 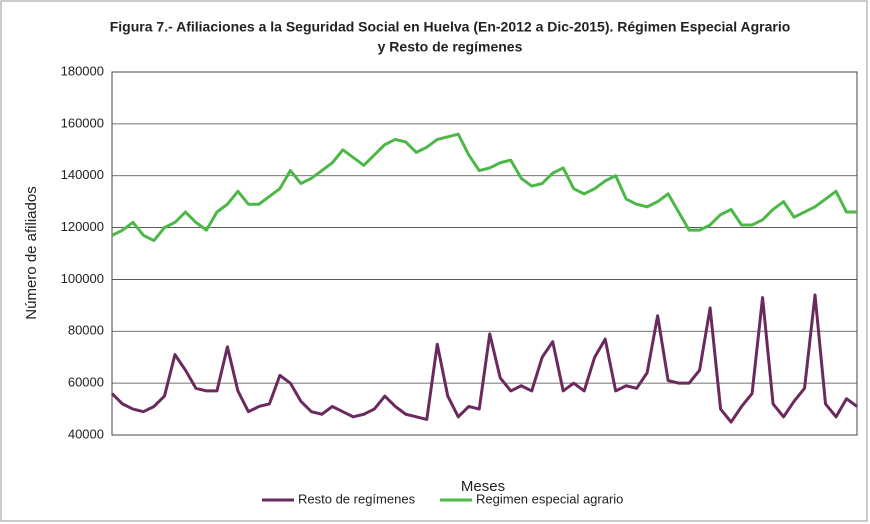 I want to click on y-tick-label: 100000, so click(x=82, y=278).